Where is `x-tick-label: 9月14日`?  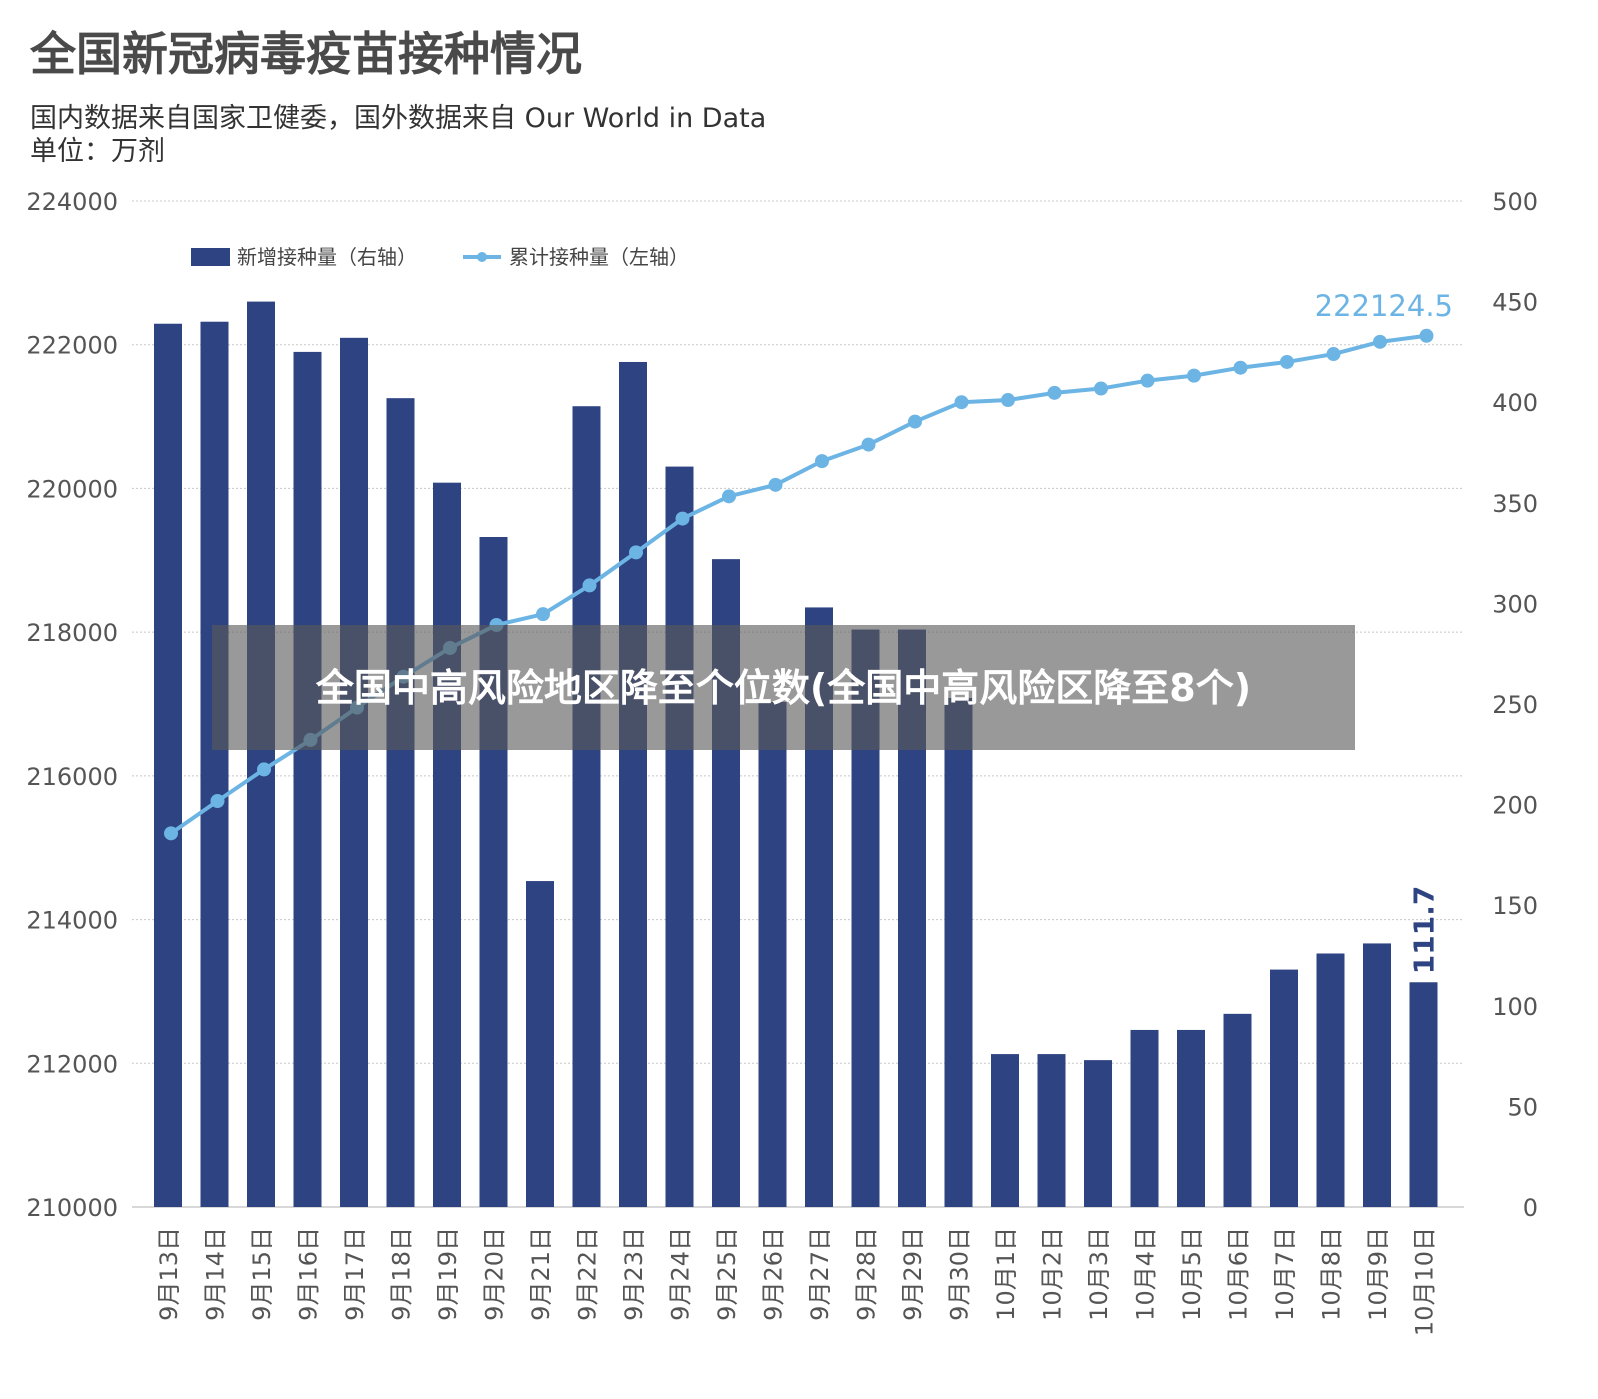
x-tick-label: 9月14日 is located at coordinates (216, 1274).